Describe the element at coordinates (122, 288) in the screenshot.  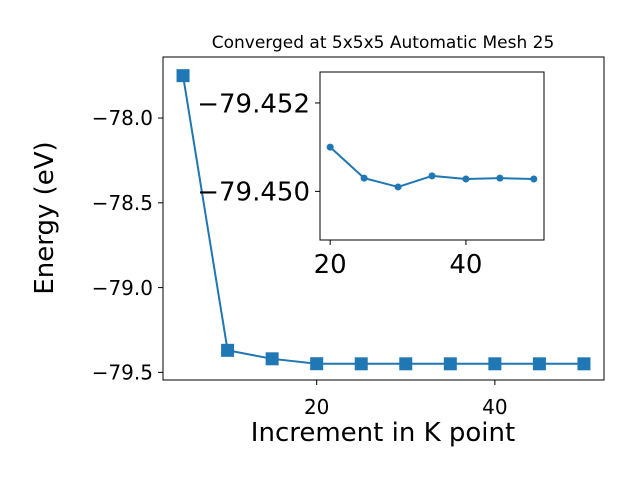
I see `main-y-tick-label: −79.0` at that location.